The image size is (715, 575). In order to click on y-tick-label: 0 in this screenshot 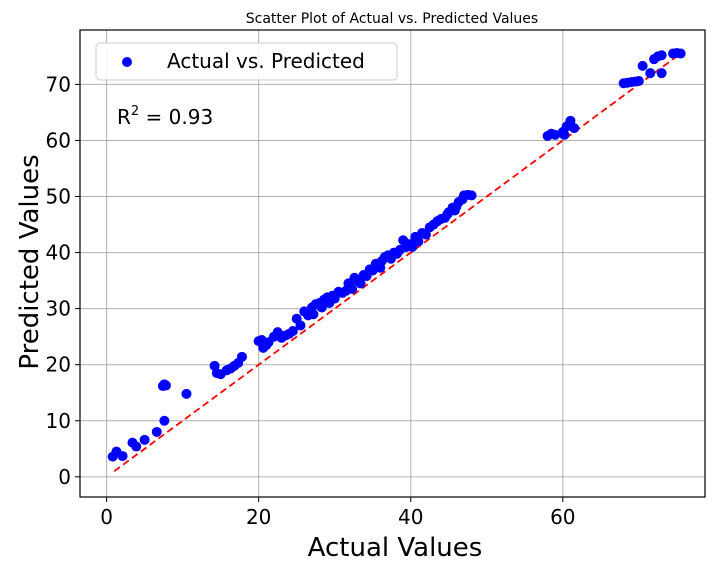, I will do `click(64, 477)`.